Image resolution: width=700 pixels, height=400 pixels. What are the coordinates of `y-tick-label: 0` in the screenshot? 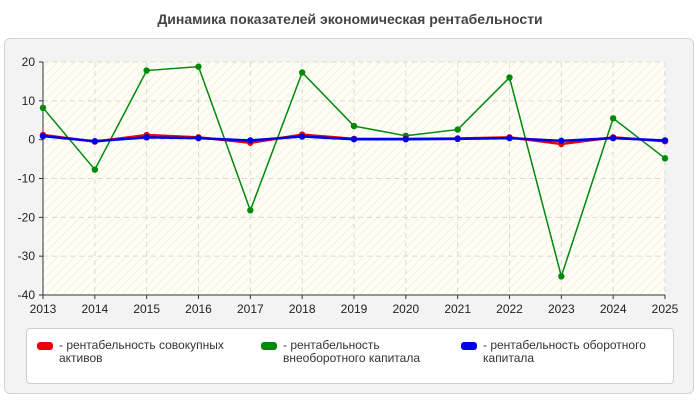 It's located at (31, 140).